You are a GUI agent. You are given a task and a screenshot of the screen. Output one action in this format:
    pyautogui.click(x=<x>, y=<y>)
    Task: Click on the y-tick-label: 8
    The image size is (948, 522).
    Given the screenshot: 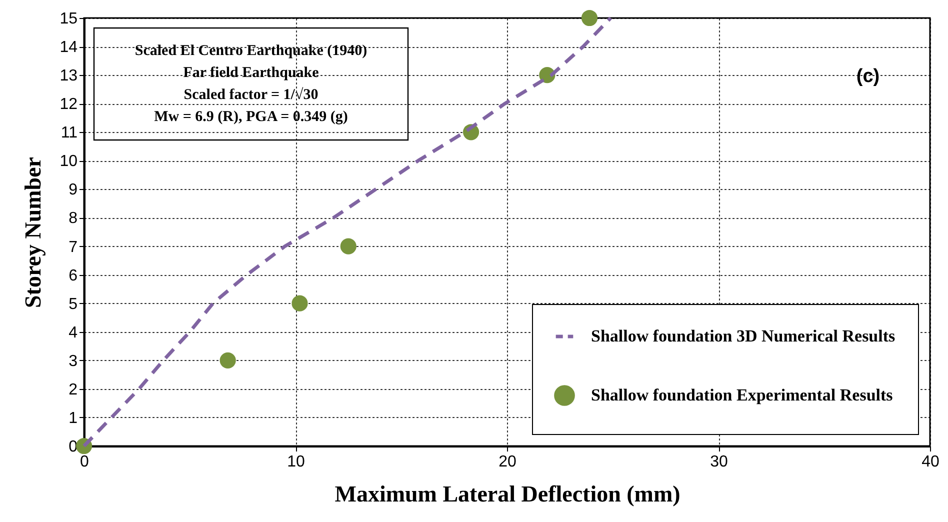 What is the action you would take?
    pyautogui.click(x=73, y=219)
    